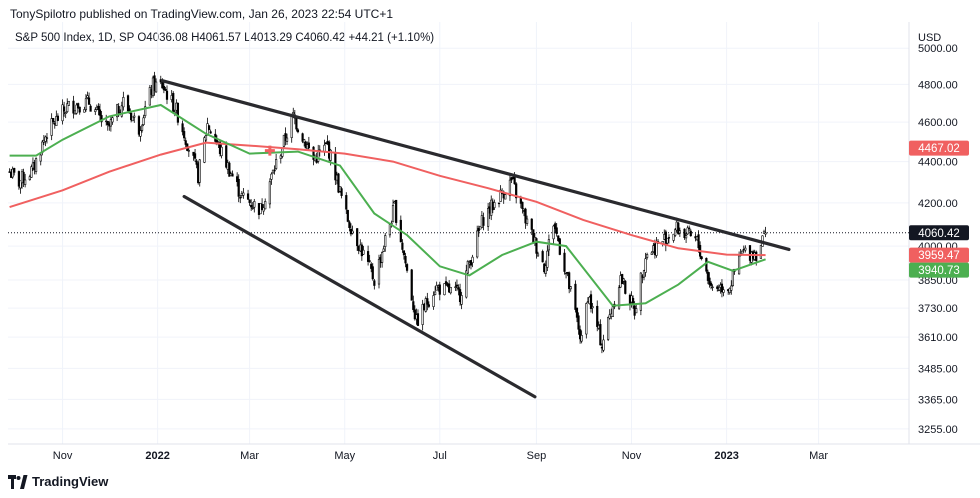 This screenshot has width=980, height=498. I want to click on price-tick-label: 5000.00, so click(938, 49).